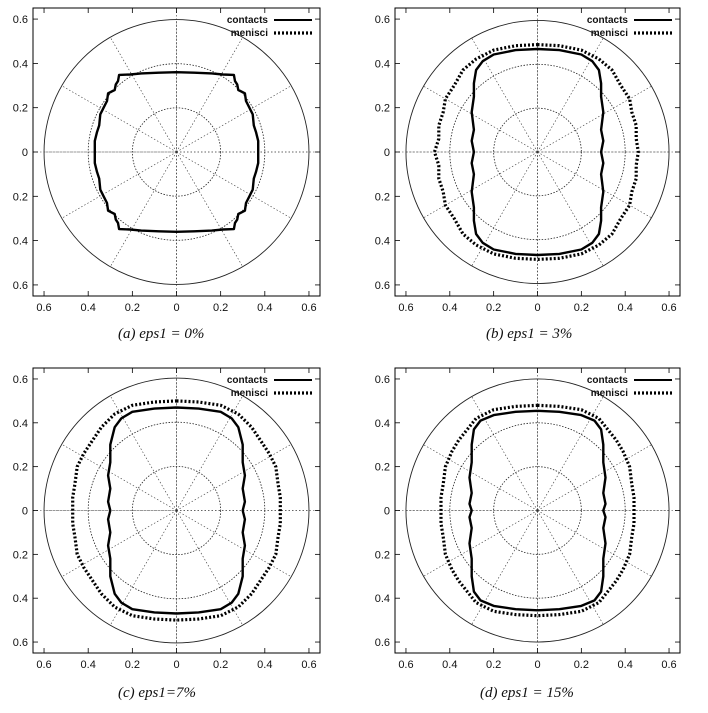 Image resolution: width=708 pixels, height=713 pixels. What do you see at coordinates (529, 334) in the screenshot?
I see `caption-b: (b) eps1 = 3%` at bounding box center [529, 334].